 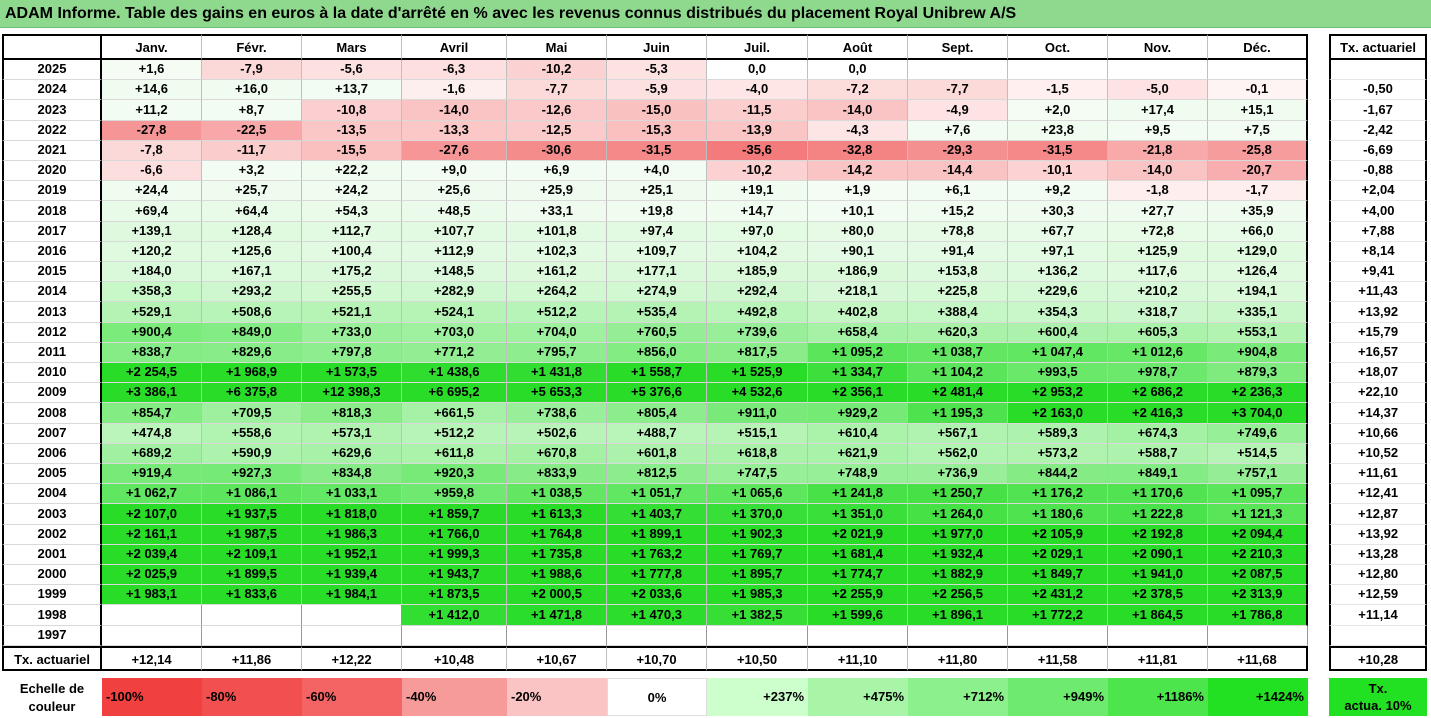 What do you see at coordinates (657, 353) in the screenshot?
I see `value-cell: +856,0` at bounding box center [657, 353].